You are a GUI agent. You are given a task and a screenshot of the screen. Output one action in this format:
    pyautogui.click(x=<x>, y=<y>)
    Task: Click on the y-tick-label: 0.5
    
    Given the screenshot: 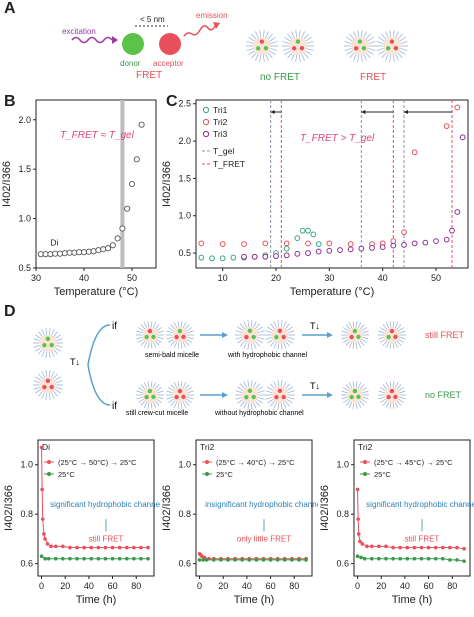 What is the action you would take?
    pyautogui.click(x=184, y=253)
    